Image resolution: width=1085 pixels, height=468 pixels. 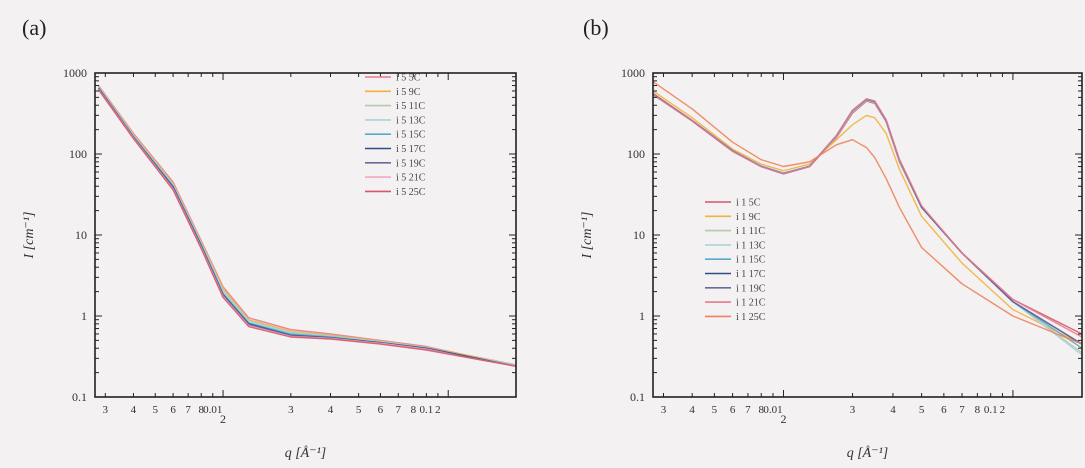 I want to click on panel-label-b: (b), so click(x=596, y=27).